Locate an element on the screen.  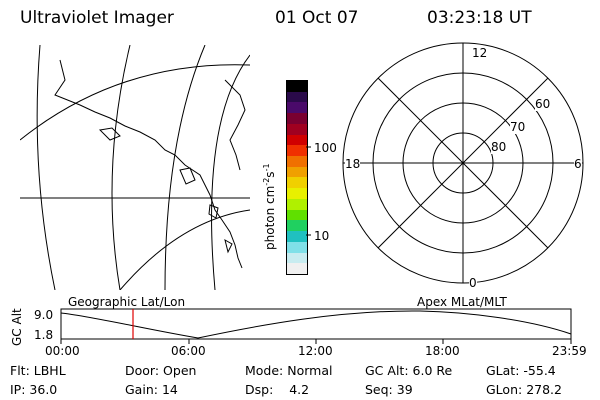
mlt-label-0: 0 is located at coordinates (473, 283).